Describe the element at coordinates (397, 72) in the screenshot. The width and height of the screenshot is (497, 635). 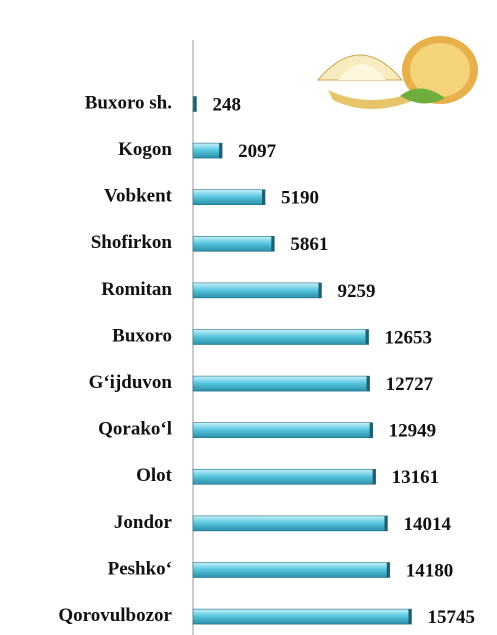
I see `melon-image` at that location.